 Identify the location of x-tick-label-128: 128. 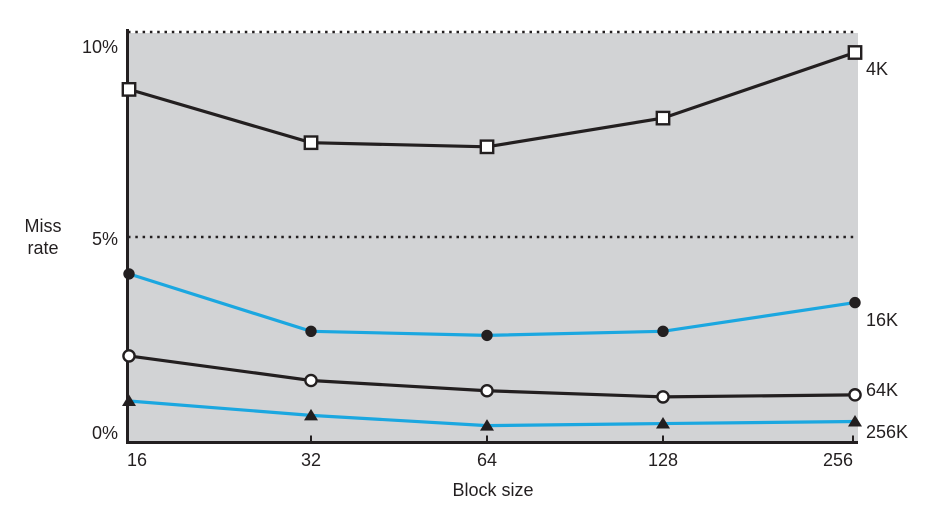
(663, 460).